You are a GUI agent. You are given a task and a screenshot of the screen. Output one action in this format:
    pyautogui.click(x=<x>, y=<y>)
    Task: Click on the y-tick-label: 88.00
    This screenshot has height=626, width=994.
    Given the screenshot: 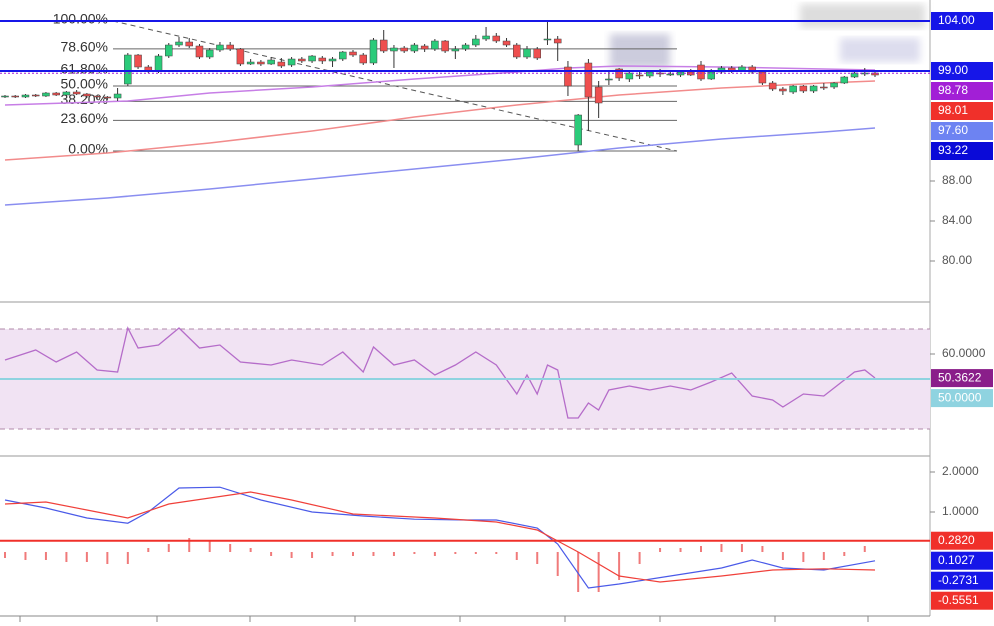 What is the action you would take?
    pyautogui.click(x=957, y=180)
    